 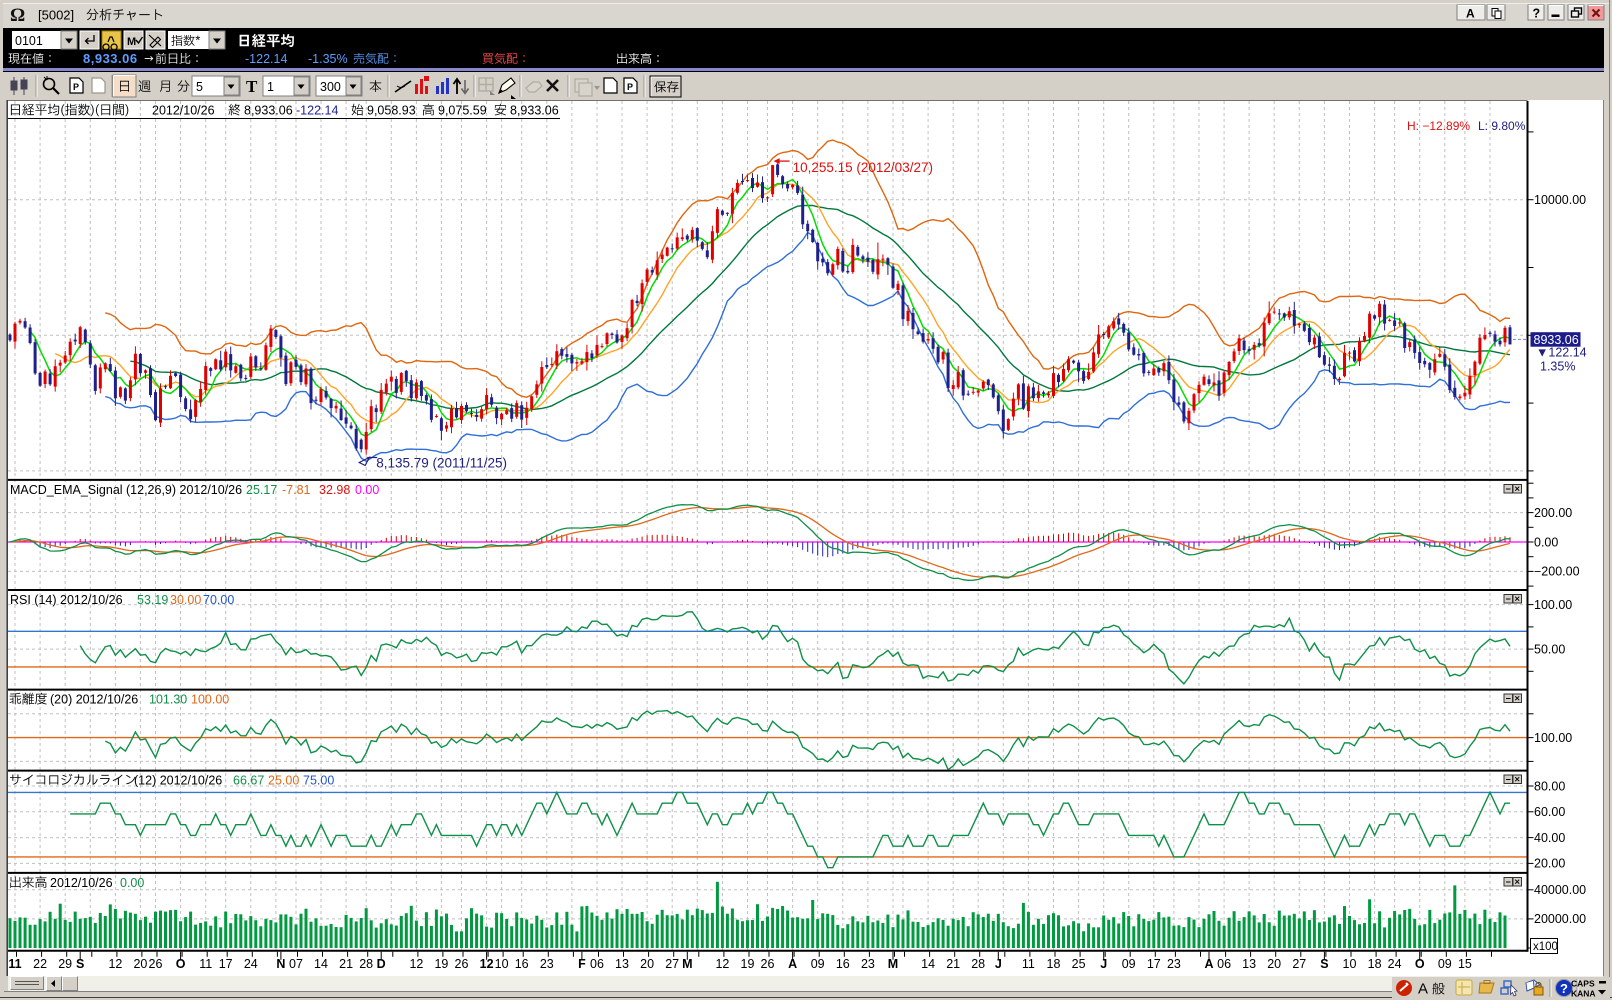 What do you see at coordinates (672, 964) in the screenshot?
I see `svg-text: 27` at bounding box center [672, 964].